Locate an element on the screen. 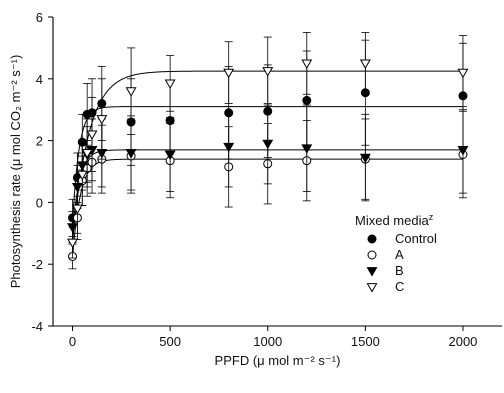 The image size is (504, 393). legend-title: Mixed mediaz is located at coordinates (394, 220).